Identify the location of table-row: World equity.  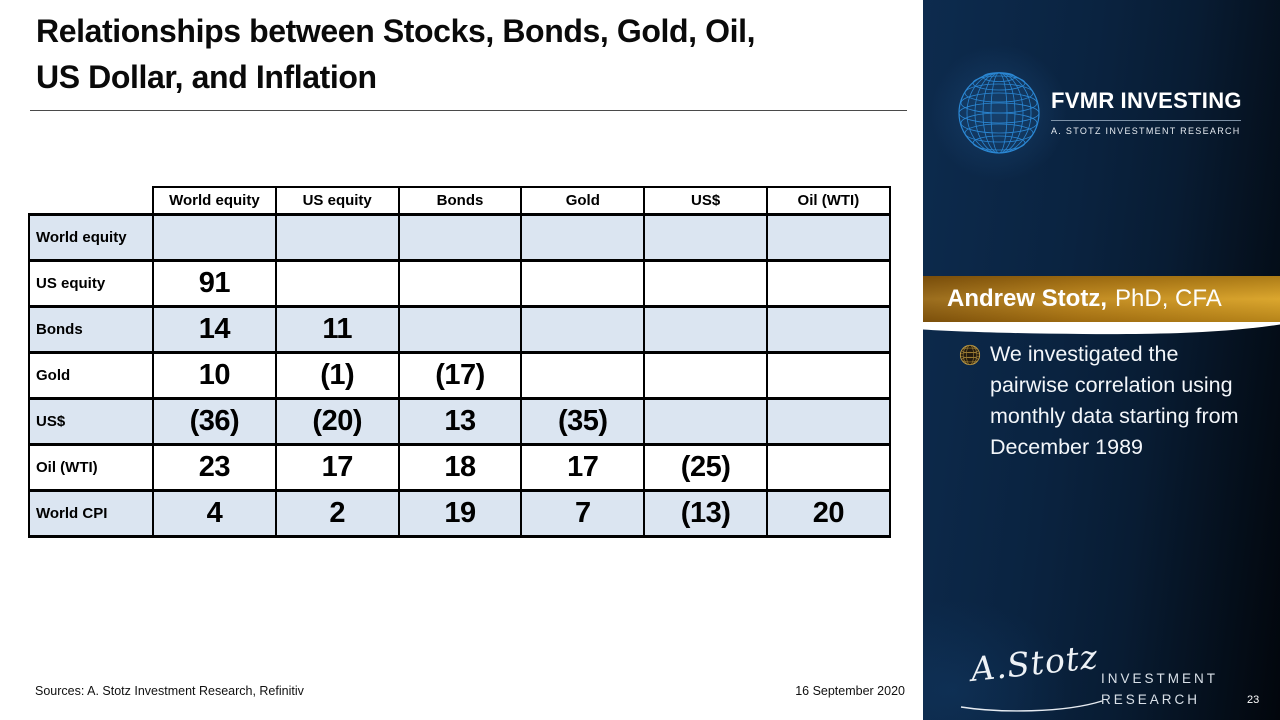
(459, 237).